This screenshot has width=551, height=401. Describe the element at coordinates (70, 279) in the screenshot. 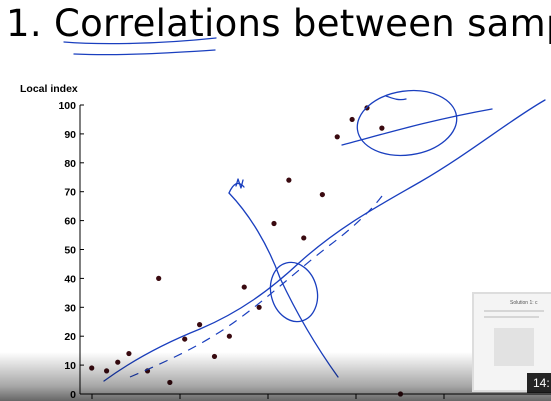

I see `y-tick-label: 40` at that location.